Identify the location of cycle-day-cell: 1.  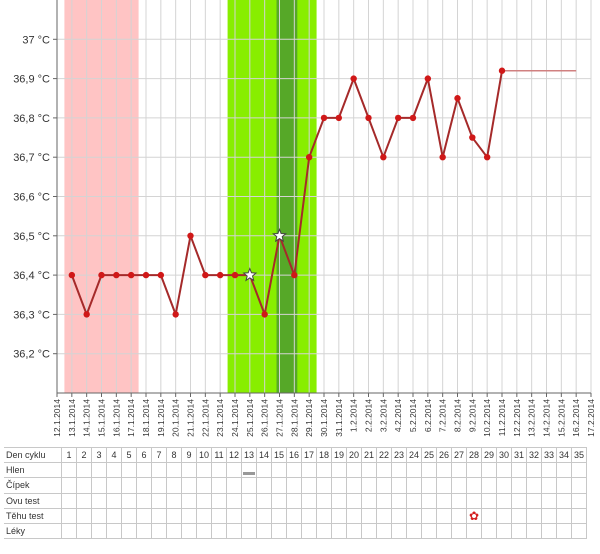
(69, 455).